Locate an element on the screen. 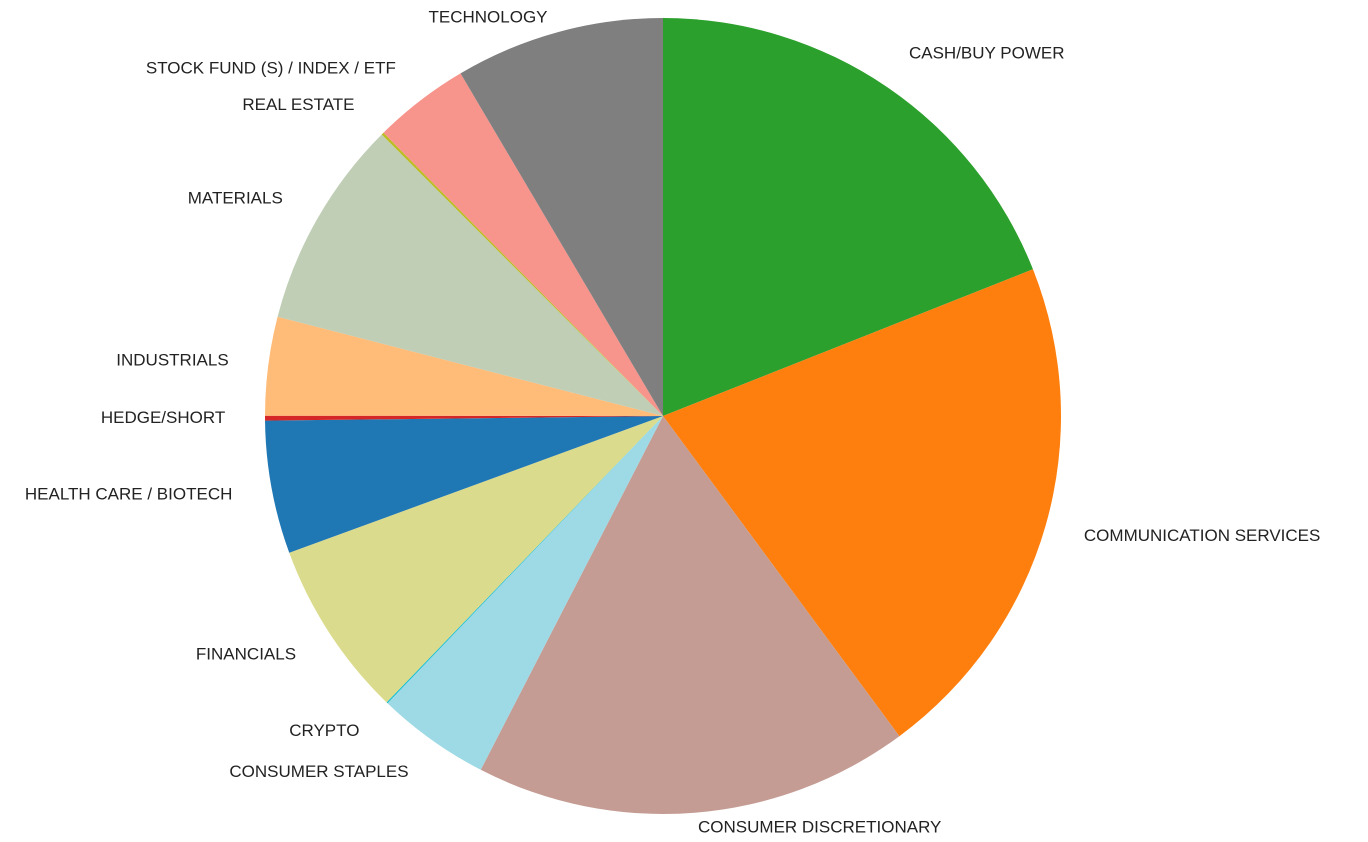 This screenshot has width=1368, height=842. slice-label: CASH/BUY POWER is located at coordinates (987, 52).